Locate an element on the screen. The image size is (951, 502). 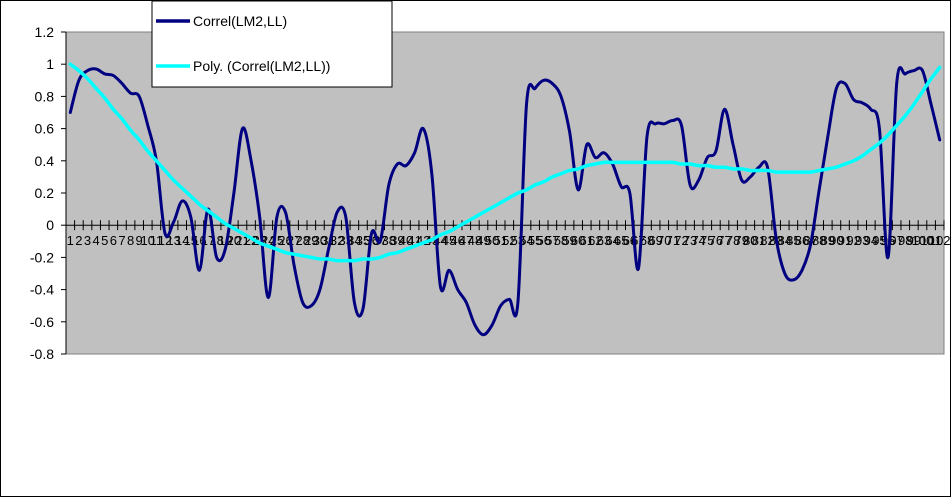
x-tick-label: 28 is located at coordinates (302, 240).